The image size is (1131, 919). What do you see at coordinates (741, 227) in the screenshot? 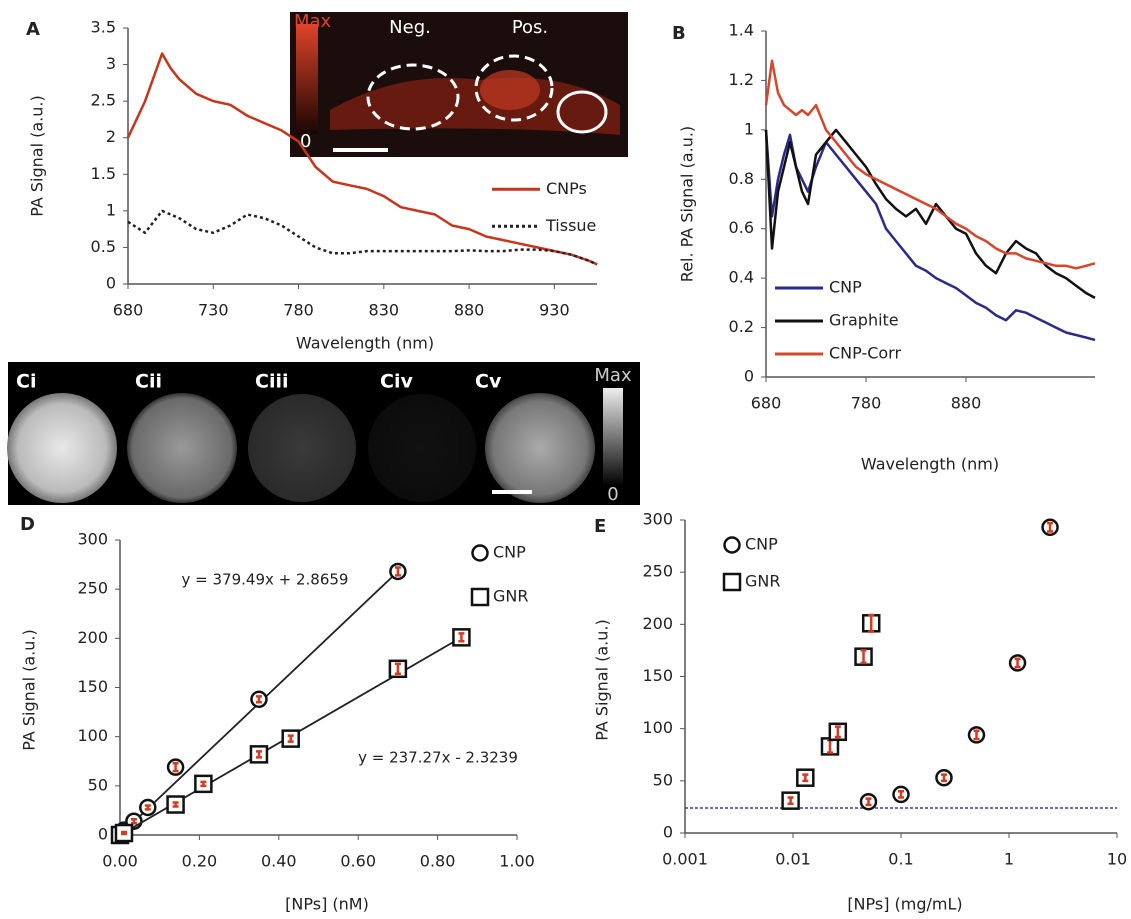
I see `y-tick-label: 0.6` at bounding box center [741, 227].